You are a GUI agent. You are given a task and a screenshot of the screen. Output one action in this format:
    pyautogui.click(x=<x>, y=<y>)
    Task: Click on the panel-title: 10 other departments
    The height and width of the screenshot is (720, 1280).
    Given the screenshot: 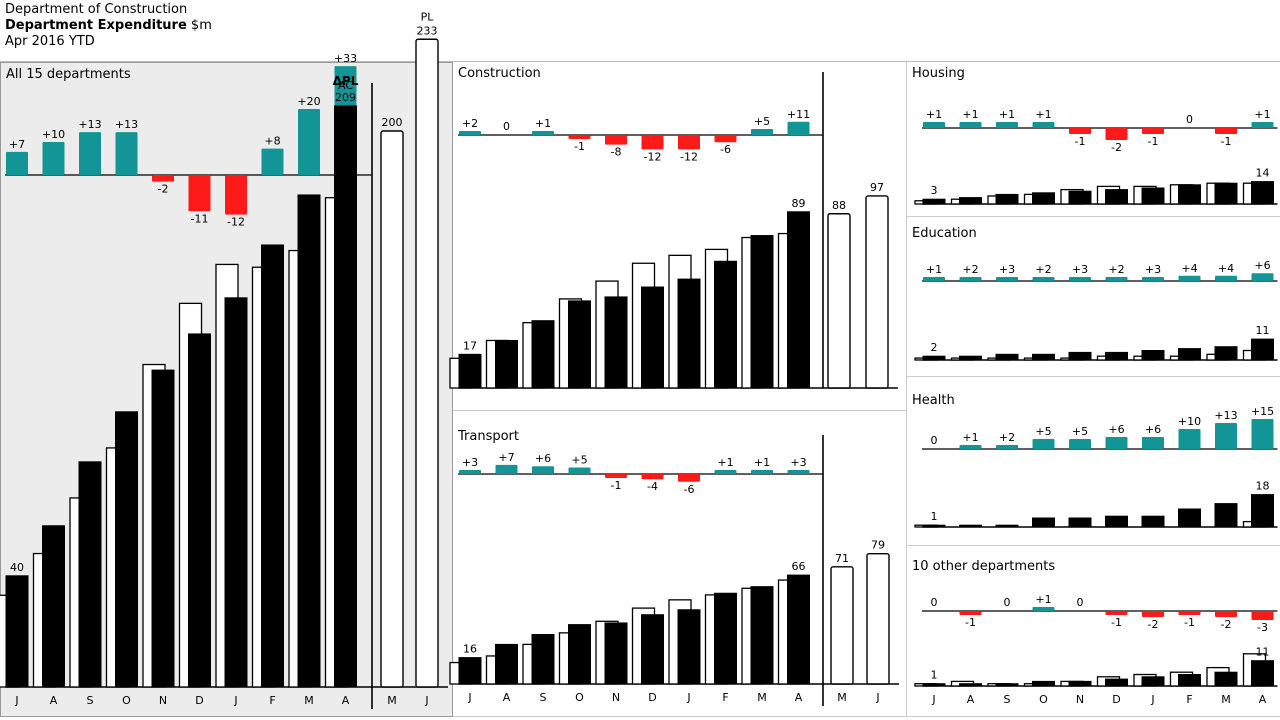 What is the action you would take?
    pyautogui.click(x=984, y=566)
    